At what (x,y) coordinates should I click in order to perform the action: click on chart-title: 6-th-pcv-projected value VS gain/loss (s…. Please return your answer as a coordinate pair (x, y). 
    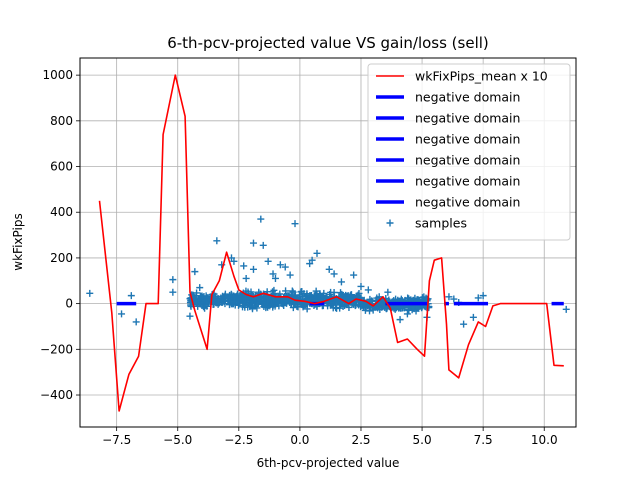
    Looking at the image, I should click on (328, 43).